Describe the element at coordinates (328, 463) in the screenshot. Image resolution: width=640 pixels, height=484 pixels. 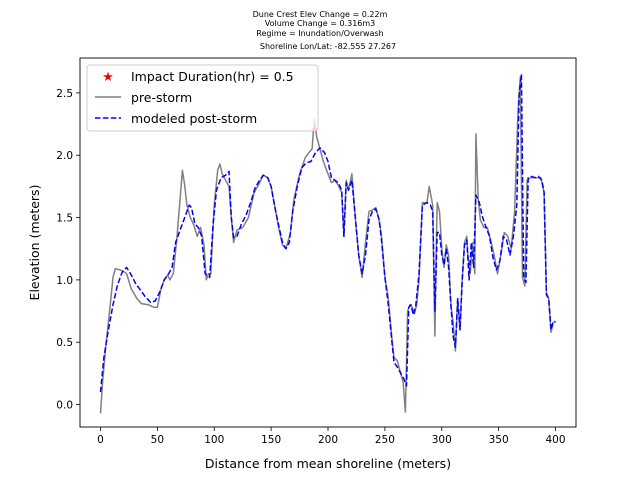
I see `x-axis-label: Distance from mean shoreline (meters)` at that location.